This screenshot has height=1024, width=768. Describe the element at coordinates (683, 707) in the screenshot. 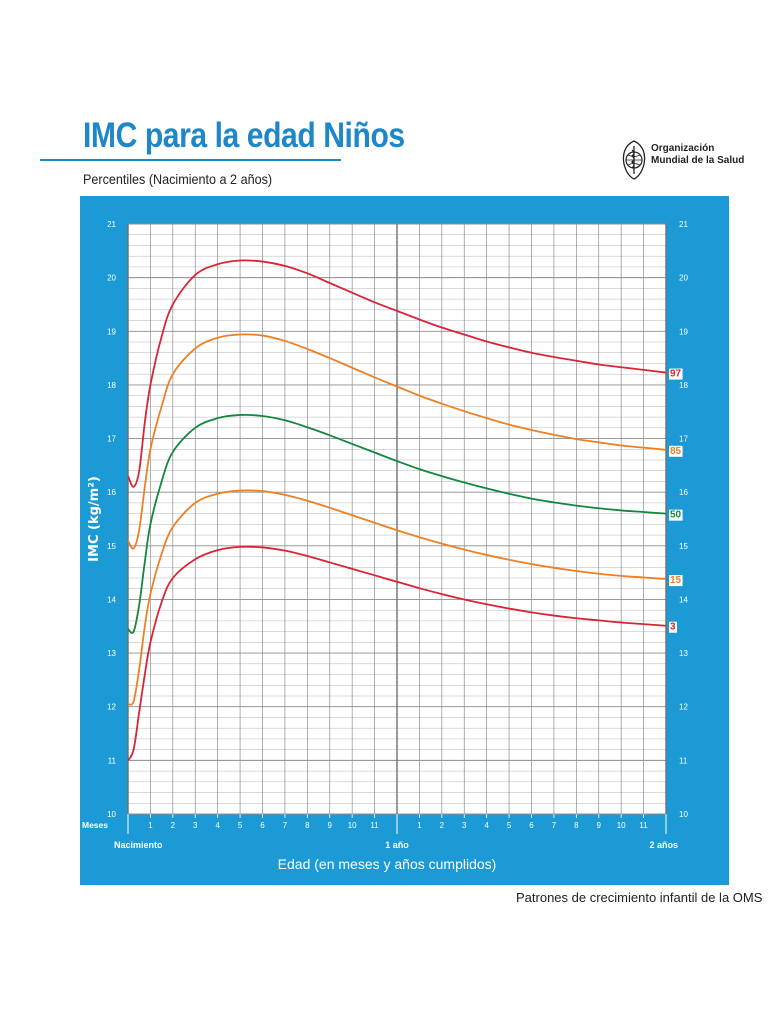

I see `y-tick-label-right: 12` at that location.